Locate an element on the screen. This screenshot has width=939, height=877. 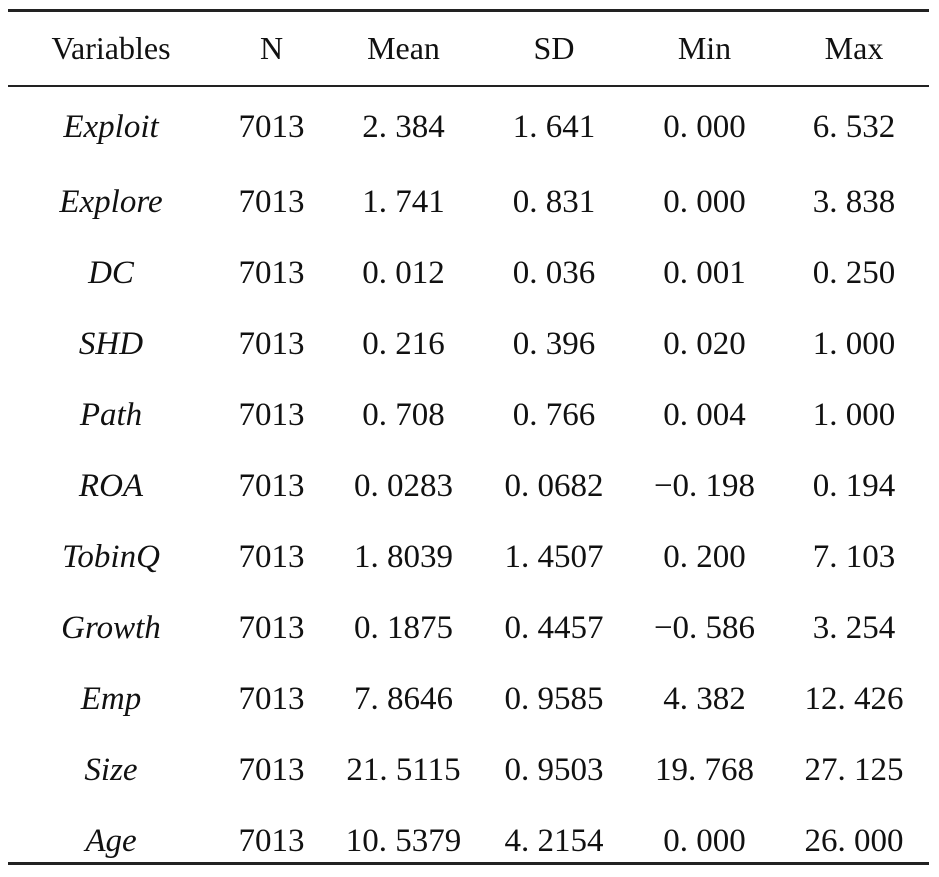
table-row: Path 7013 0. 708 0. 766 0. 004 1. 000 is located at coordinates (468, 415).